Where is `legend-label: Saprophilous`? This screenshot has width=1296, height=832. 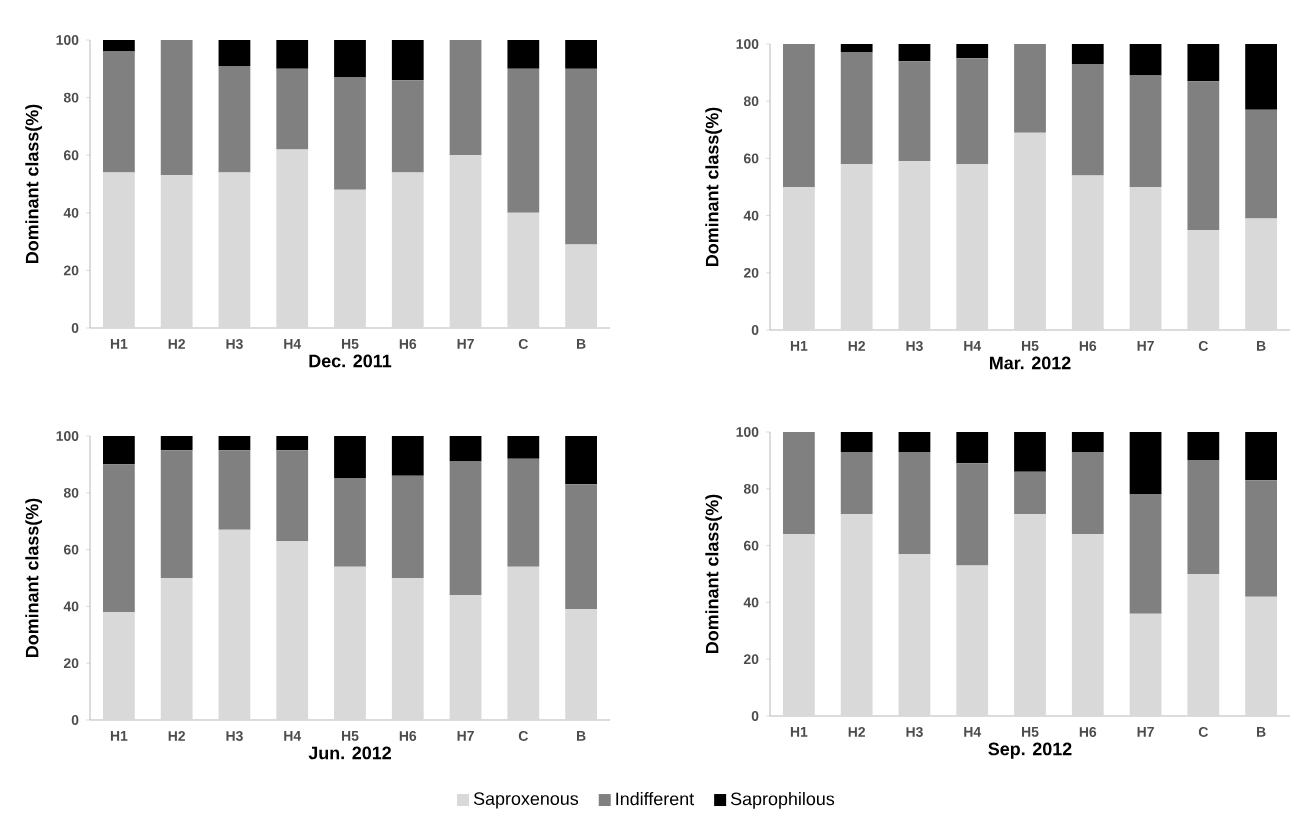
legend-label: Saprophilous is located at coordinates (782, 800).